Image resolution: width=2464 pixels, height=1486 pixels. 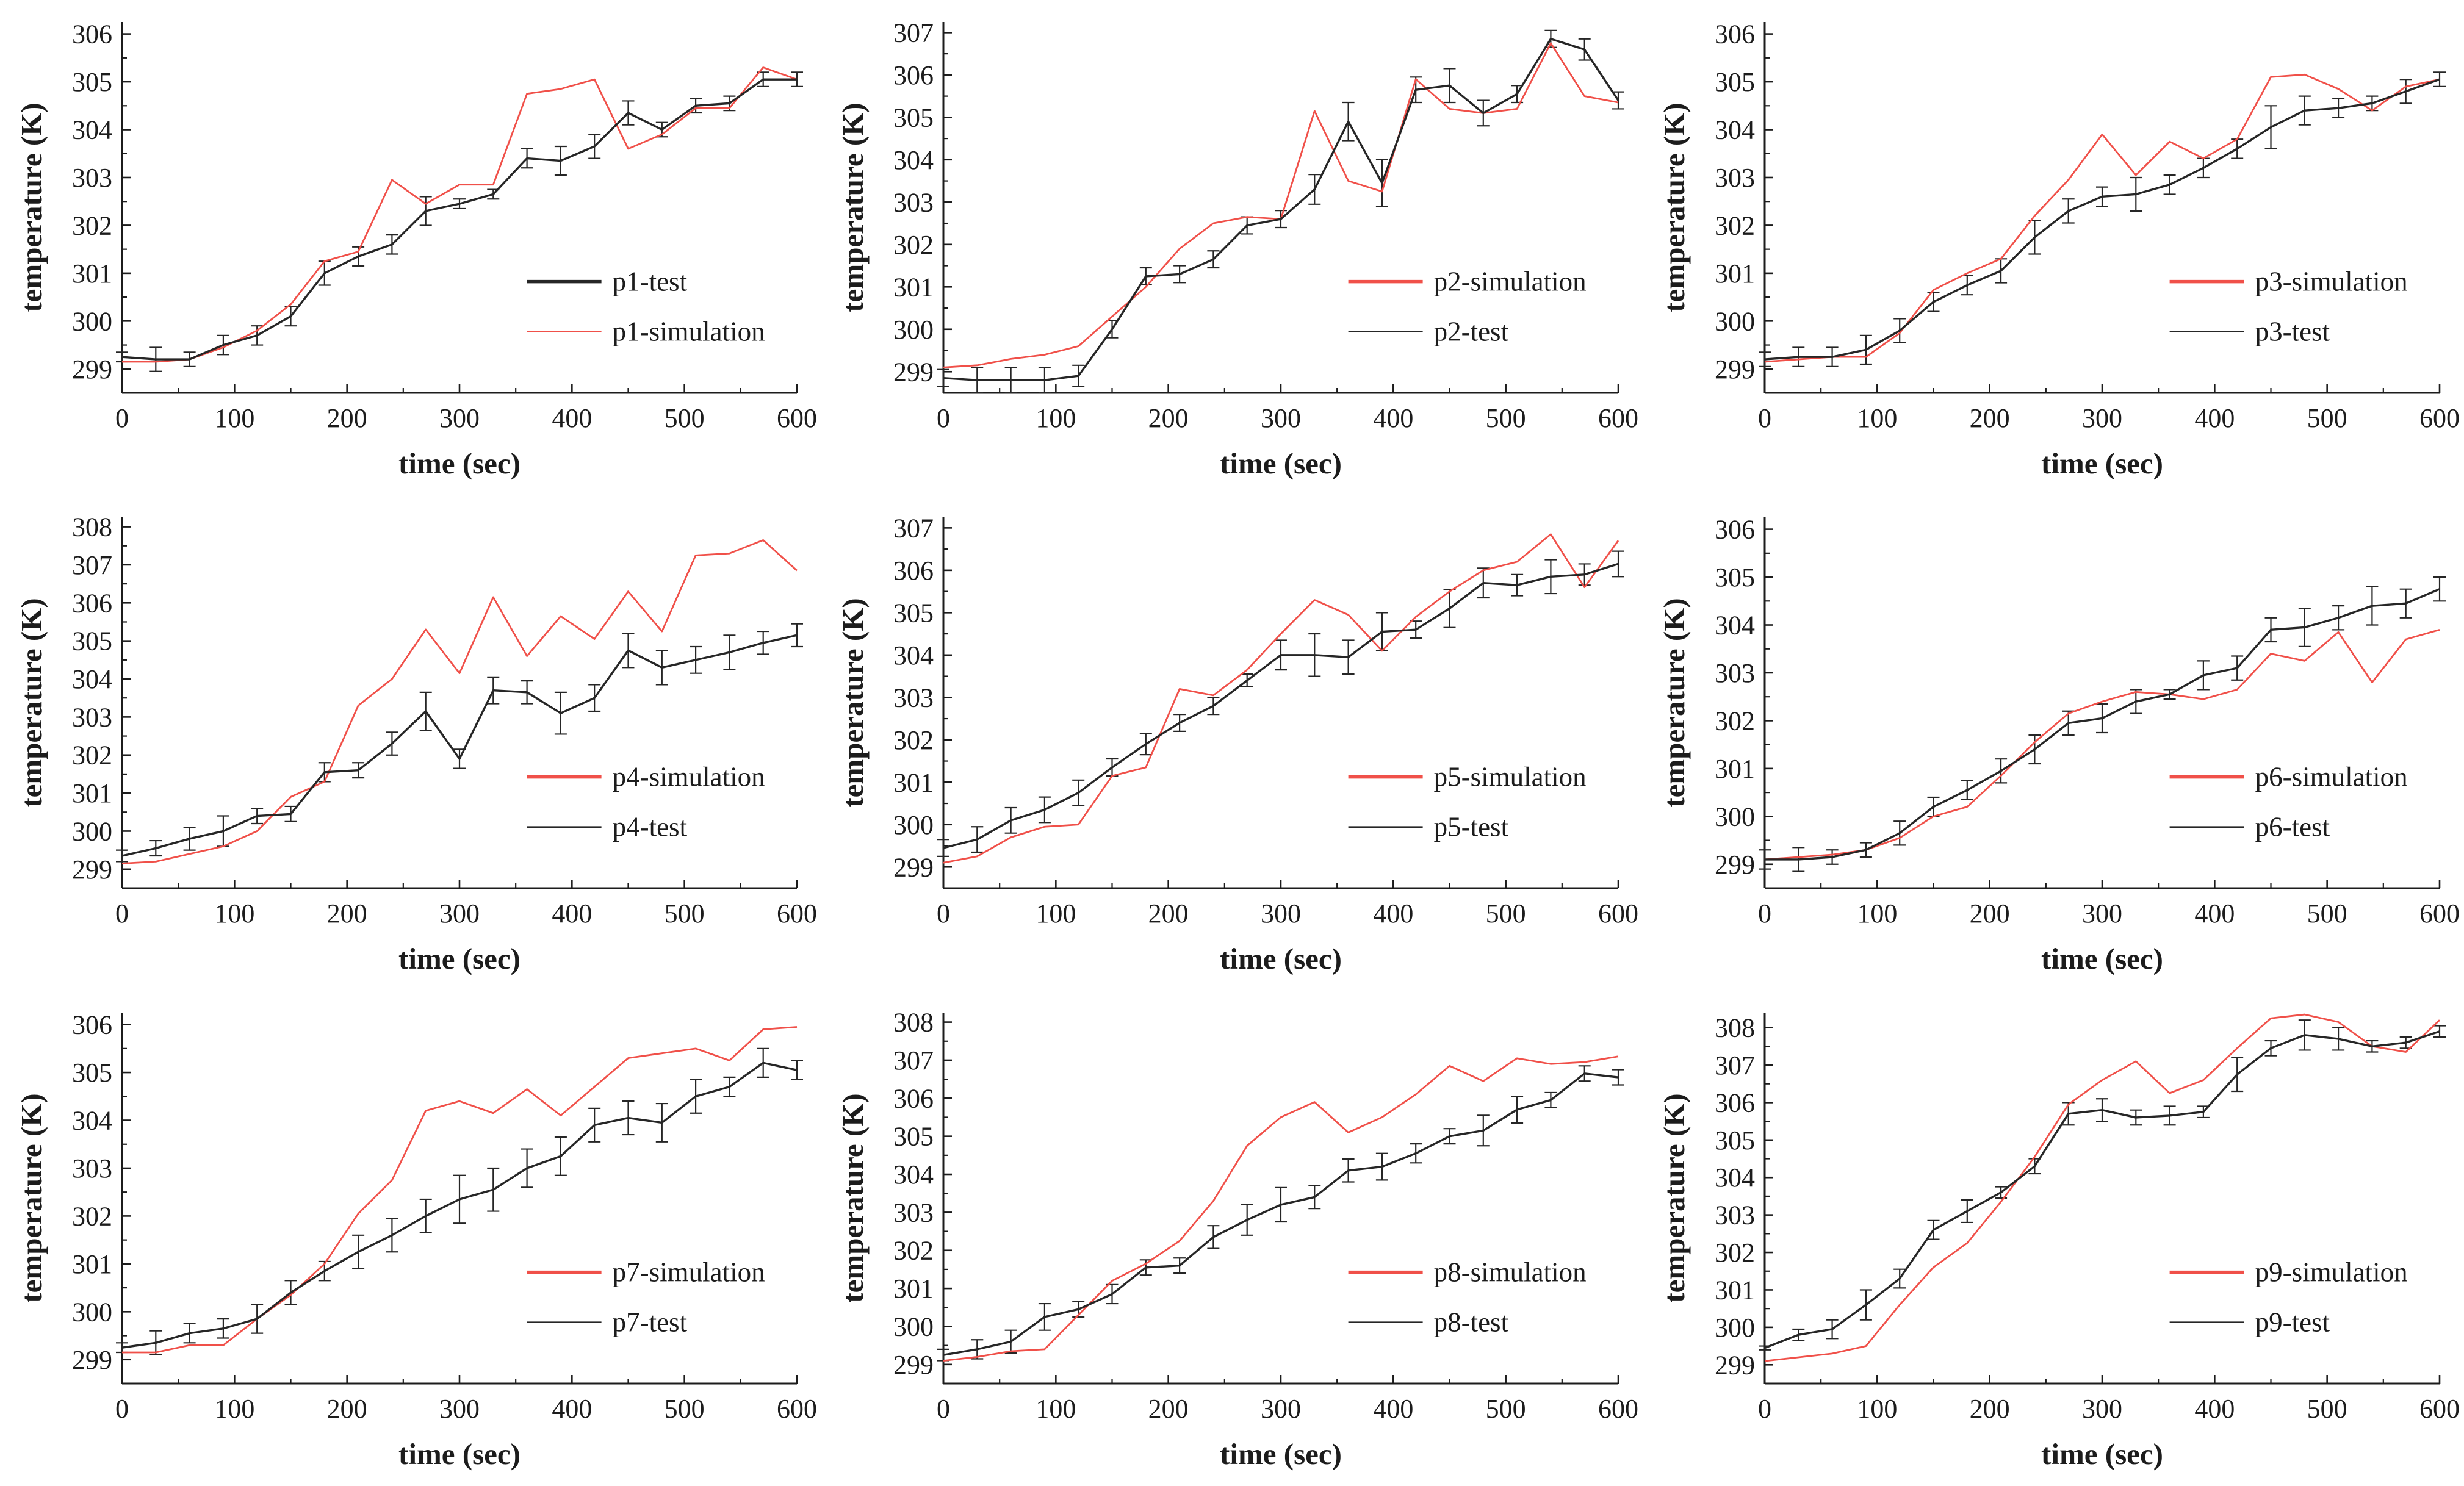 What do you see at coordinates (92, 755) in the screenshot?
I see `y-tick-label: 302` at bounding box center [92, 755].